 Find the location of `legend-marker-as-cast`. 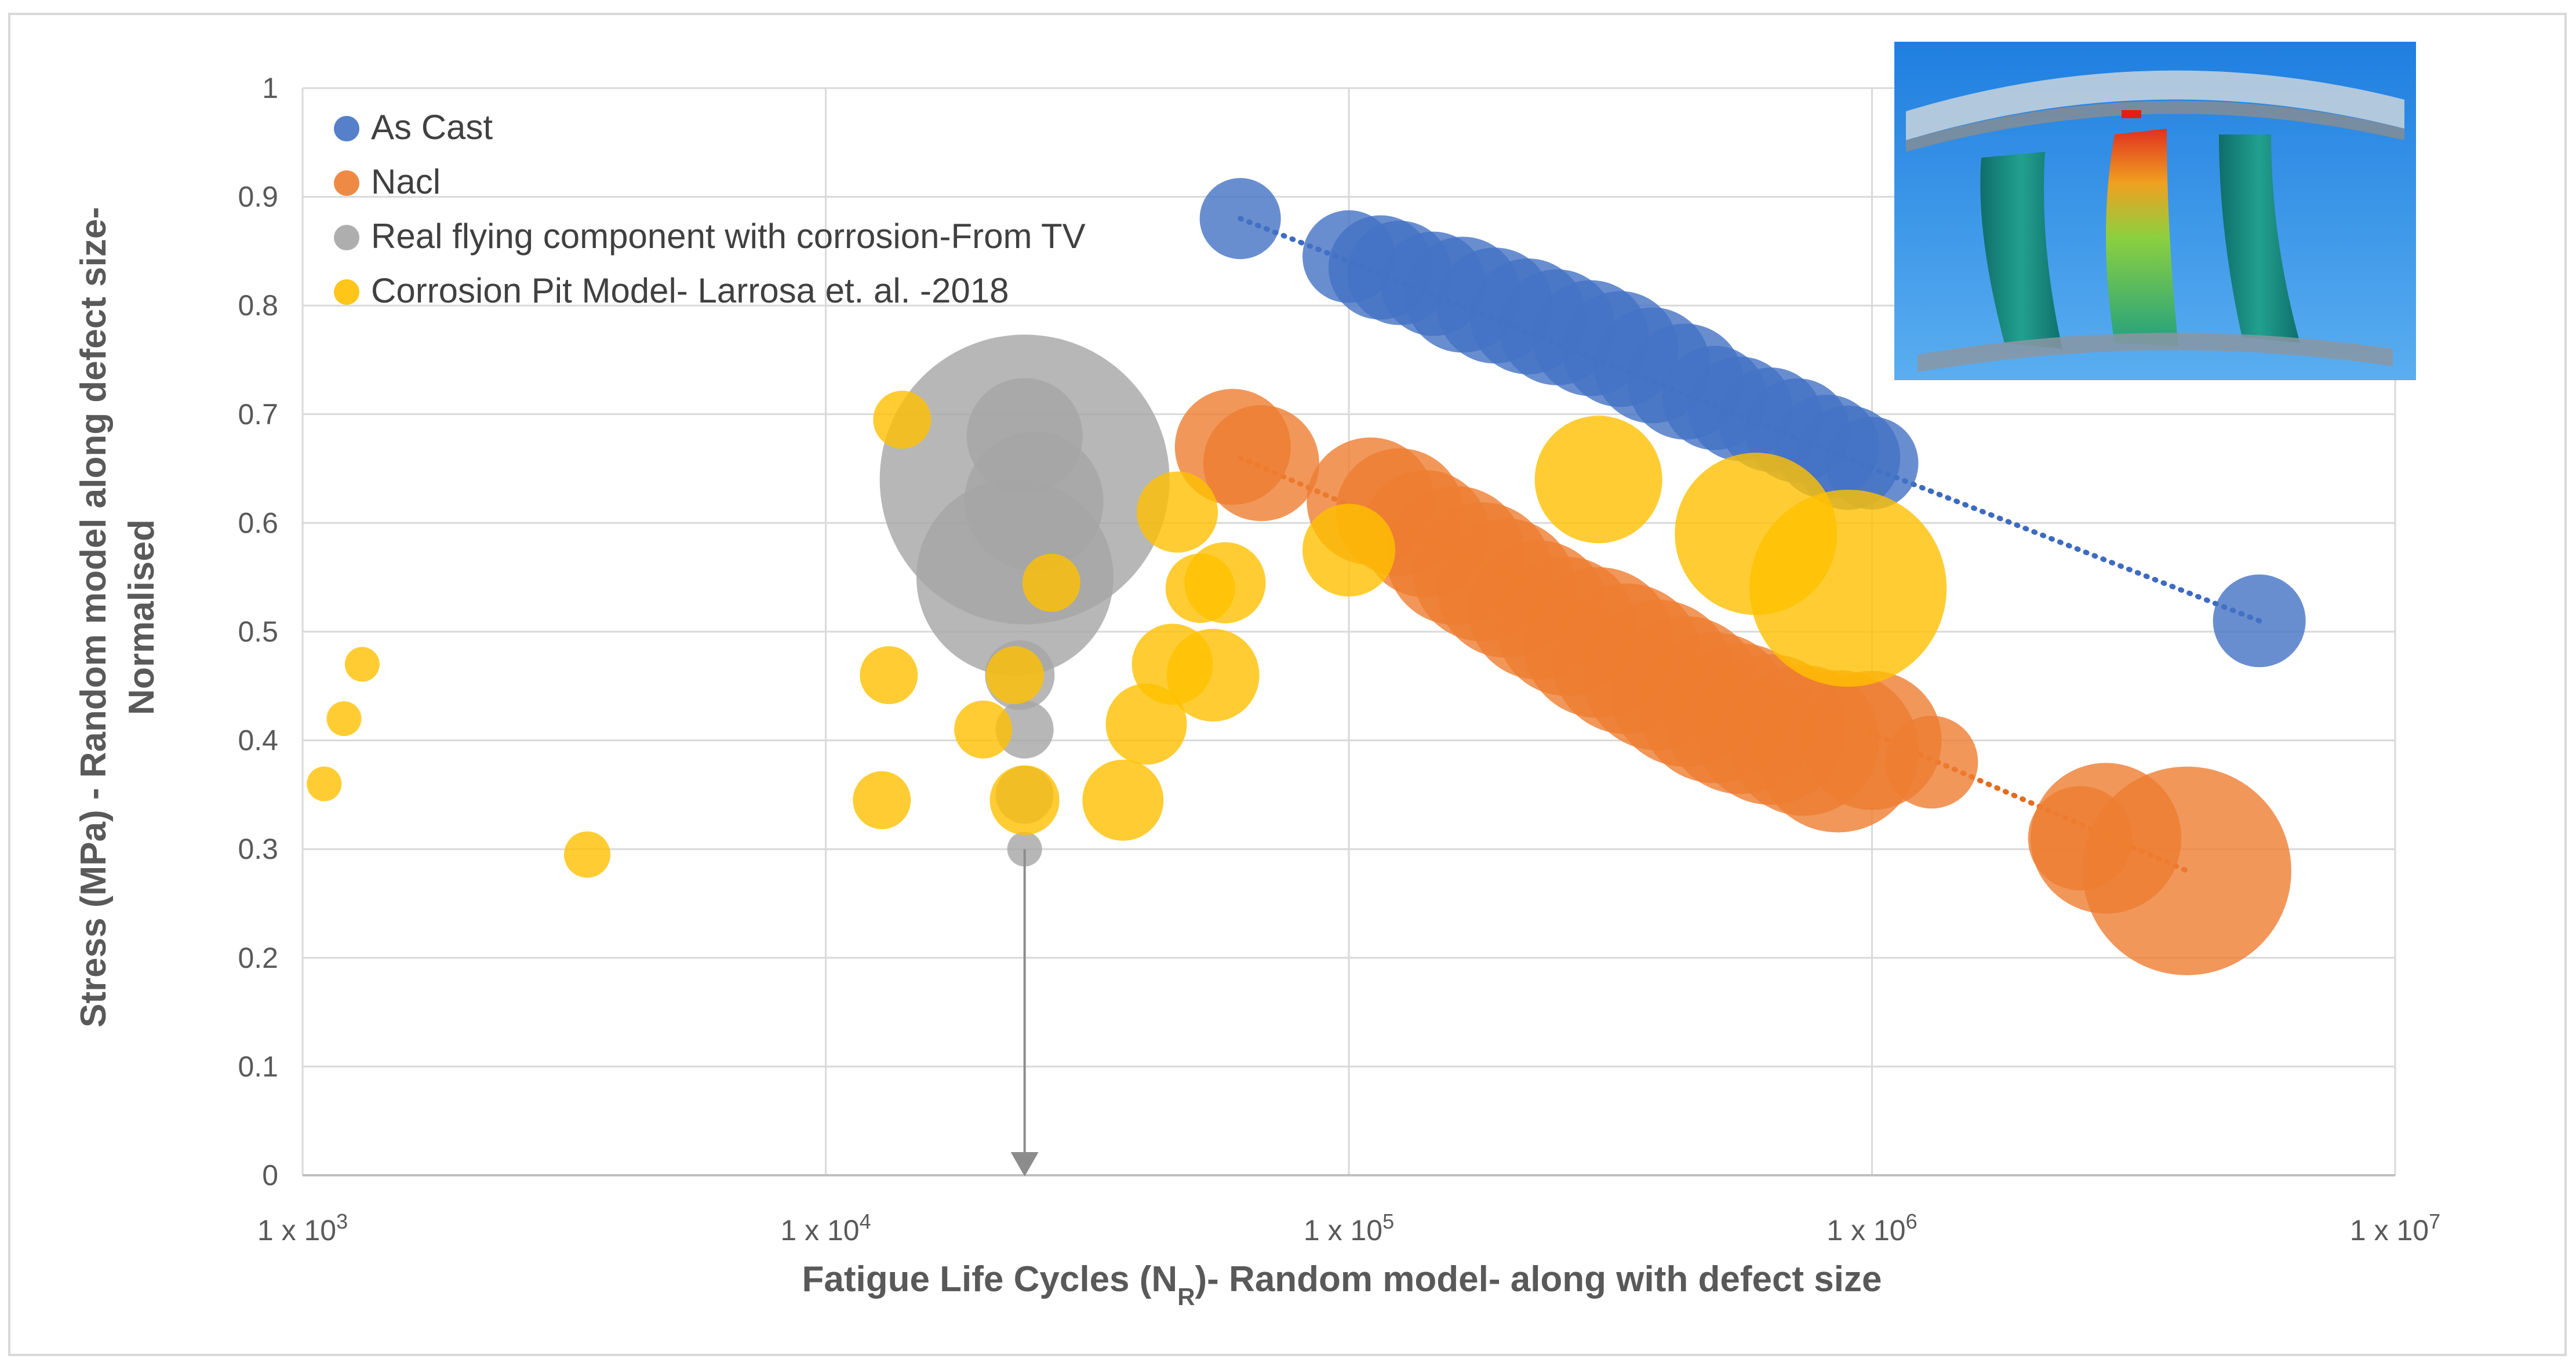

legend-marker-as-cast is located at coordinates (347, 128).